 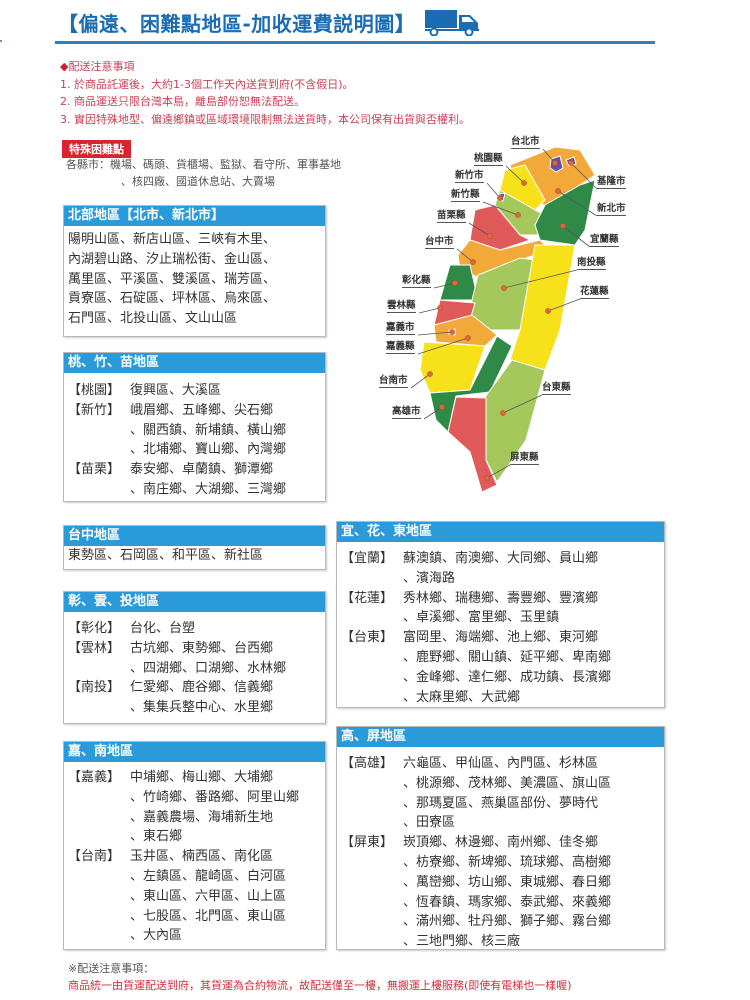 I want to click on region-taichung: 台中地區 東勢區、石岡區、和平區、新社區, so click(x=194, y=547).